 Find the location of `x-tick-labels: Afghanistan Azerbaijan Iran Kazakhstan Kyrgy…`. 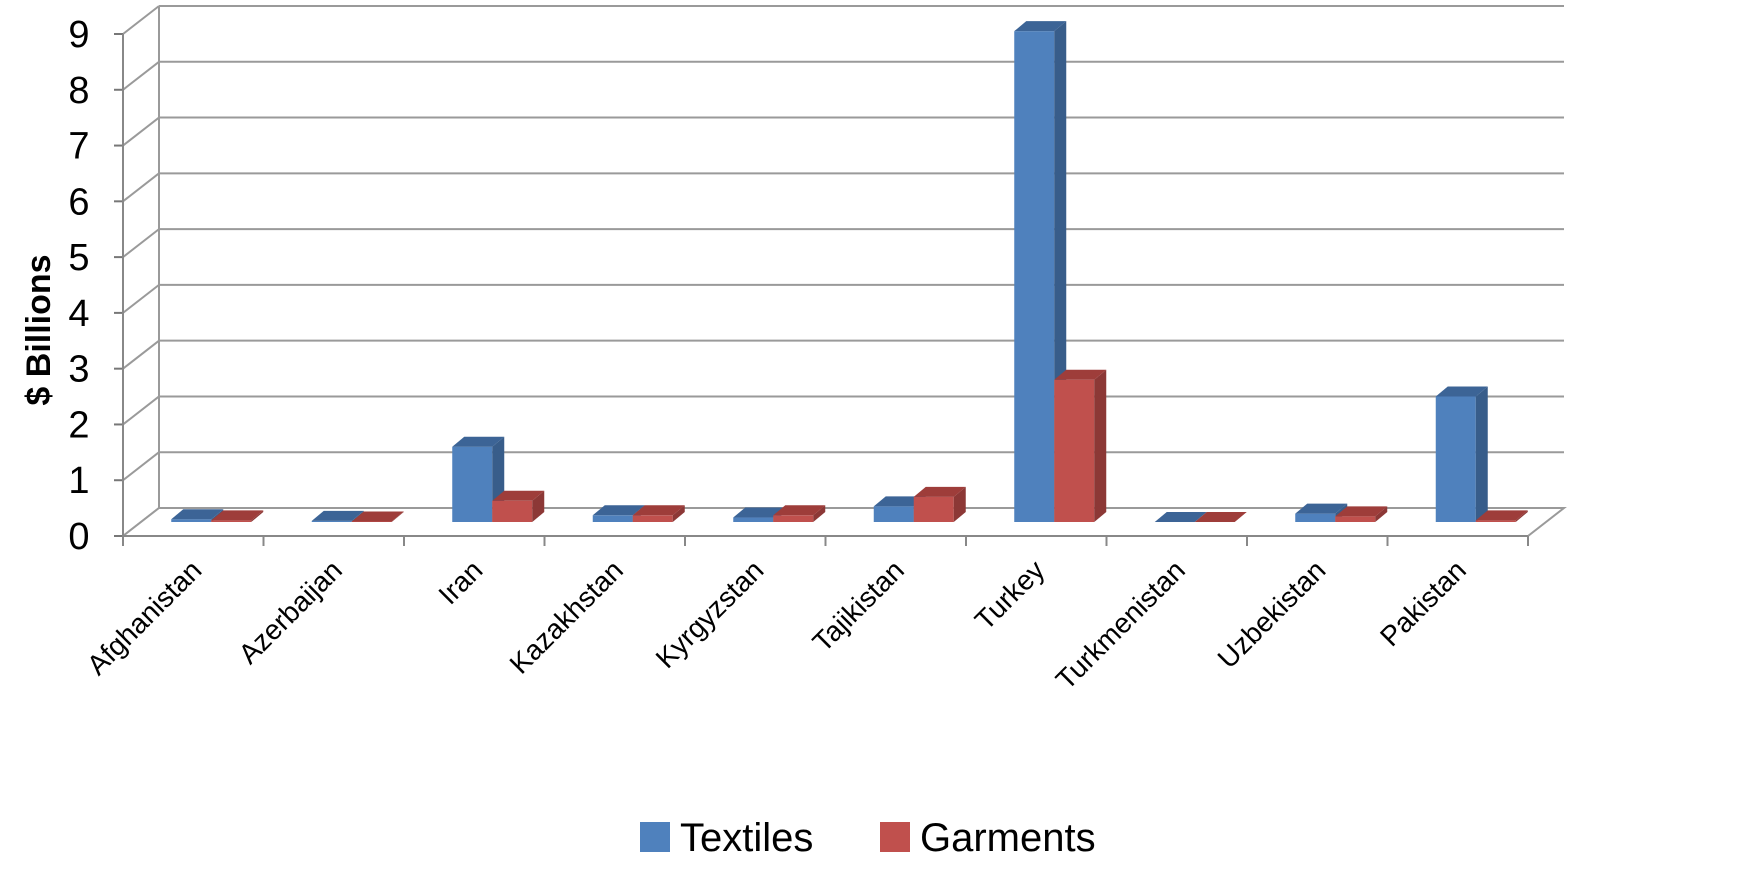

x-tick-labels: Afghanistan Azerbaijan Iran Kazakhstan Kyrgy… is located at coordinates (776, 624).